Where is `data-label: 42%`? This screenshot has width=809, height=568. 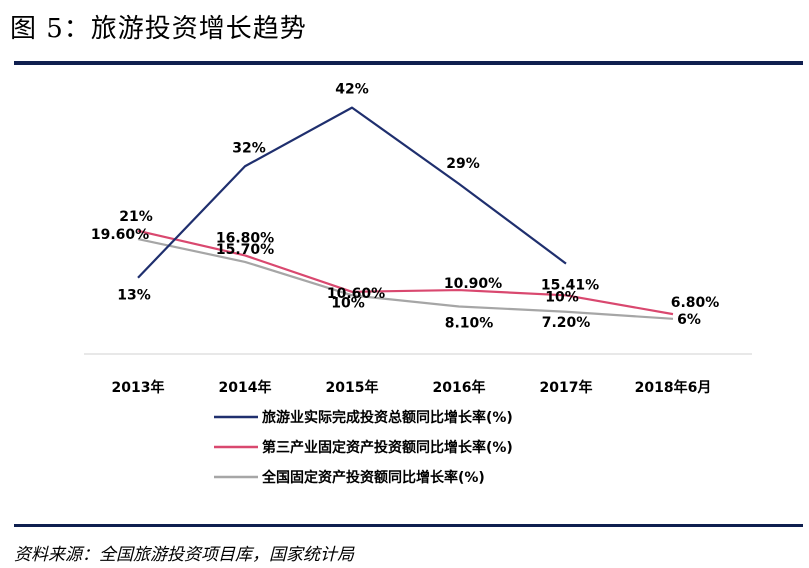 data-label: 42% is located at coordinates (352, 90).